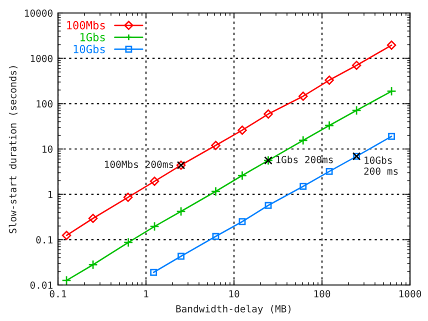  What do you see at coordinates (13, 150) in the screenshot?
I see `y-axis-title: Slow-start duration (seconds)` at bounding box center [13, 150].